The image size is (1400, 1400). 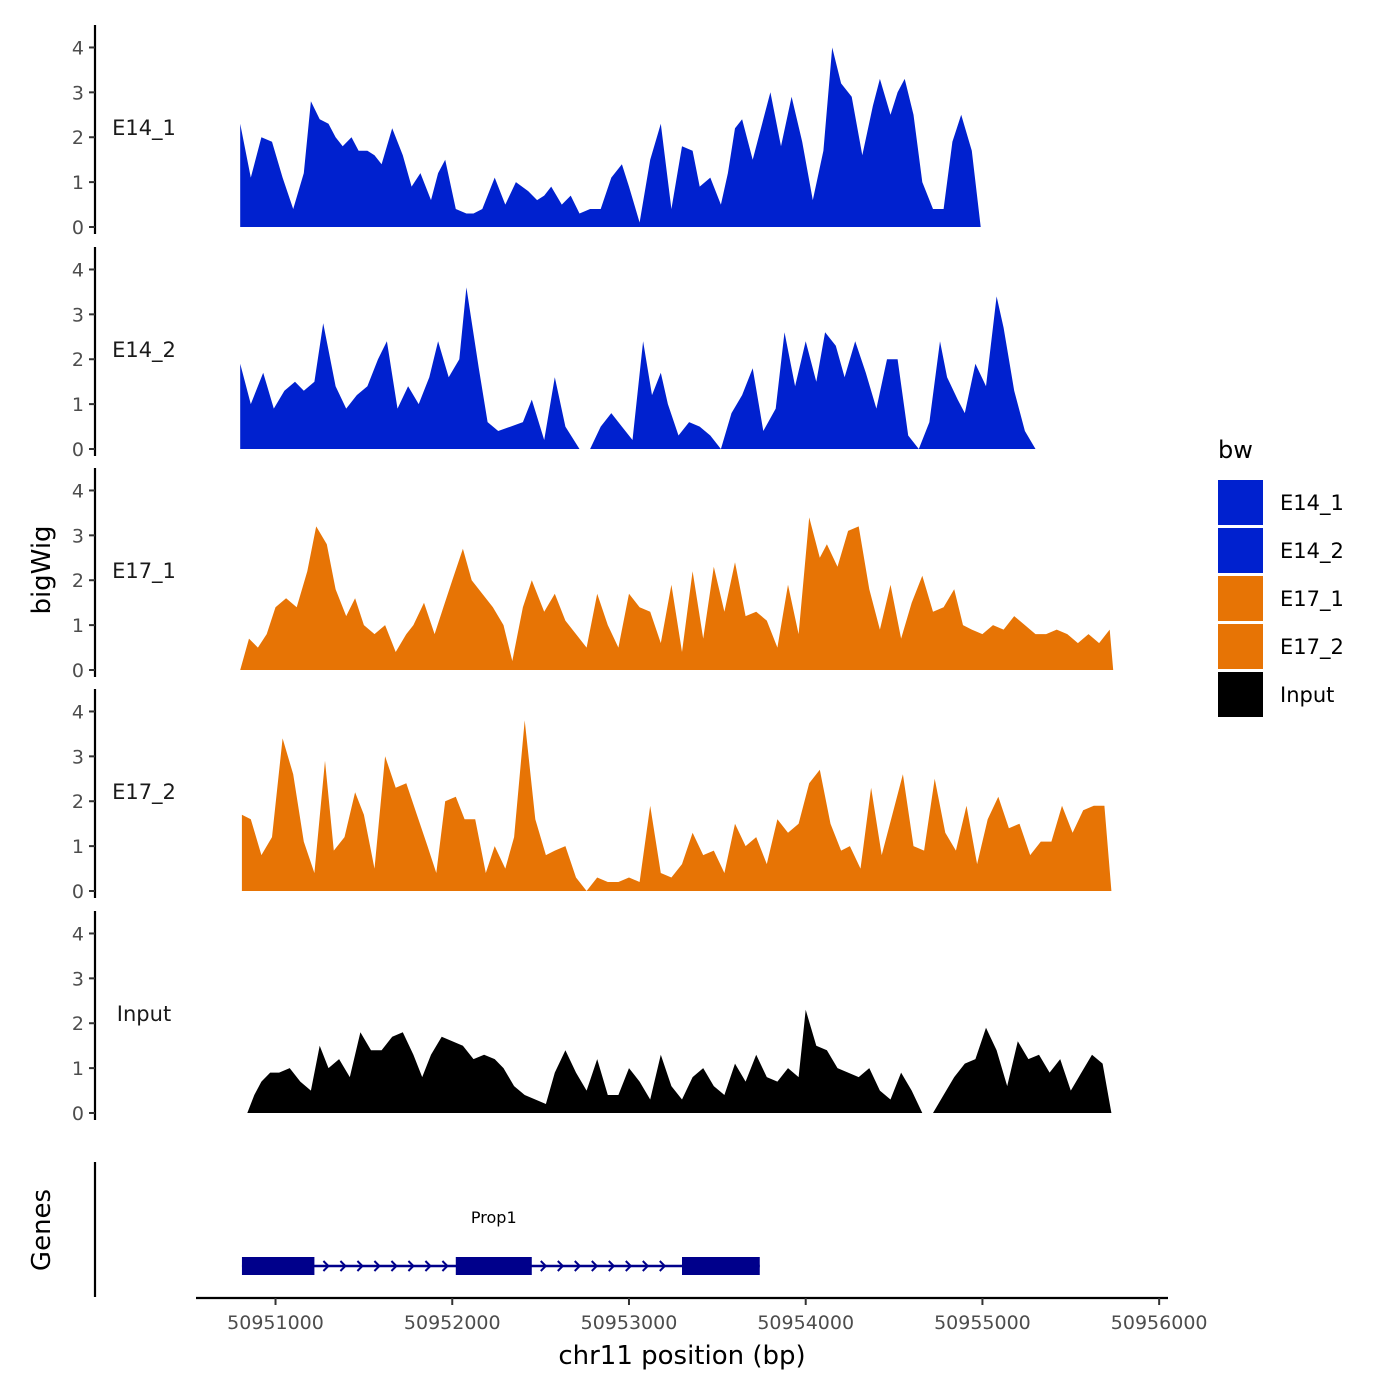 I want to click on y-axes: 0 1 2 3 4 0 1 2 3 4 0 1 2 3 4 0 1 2 3 4 0 1 2 3 4, so click(x=84, y=575).